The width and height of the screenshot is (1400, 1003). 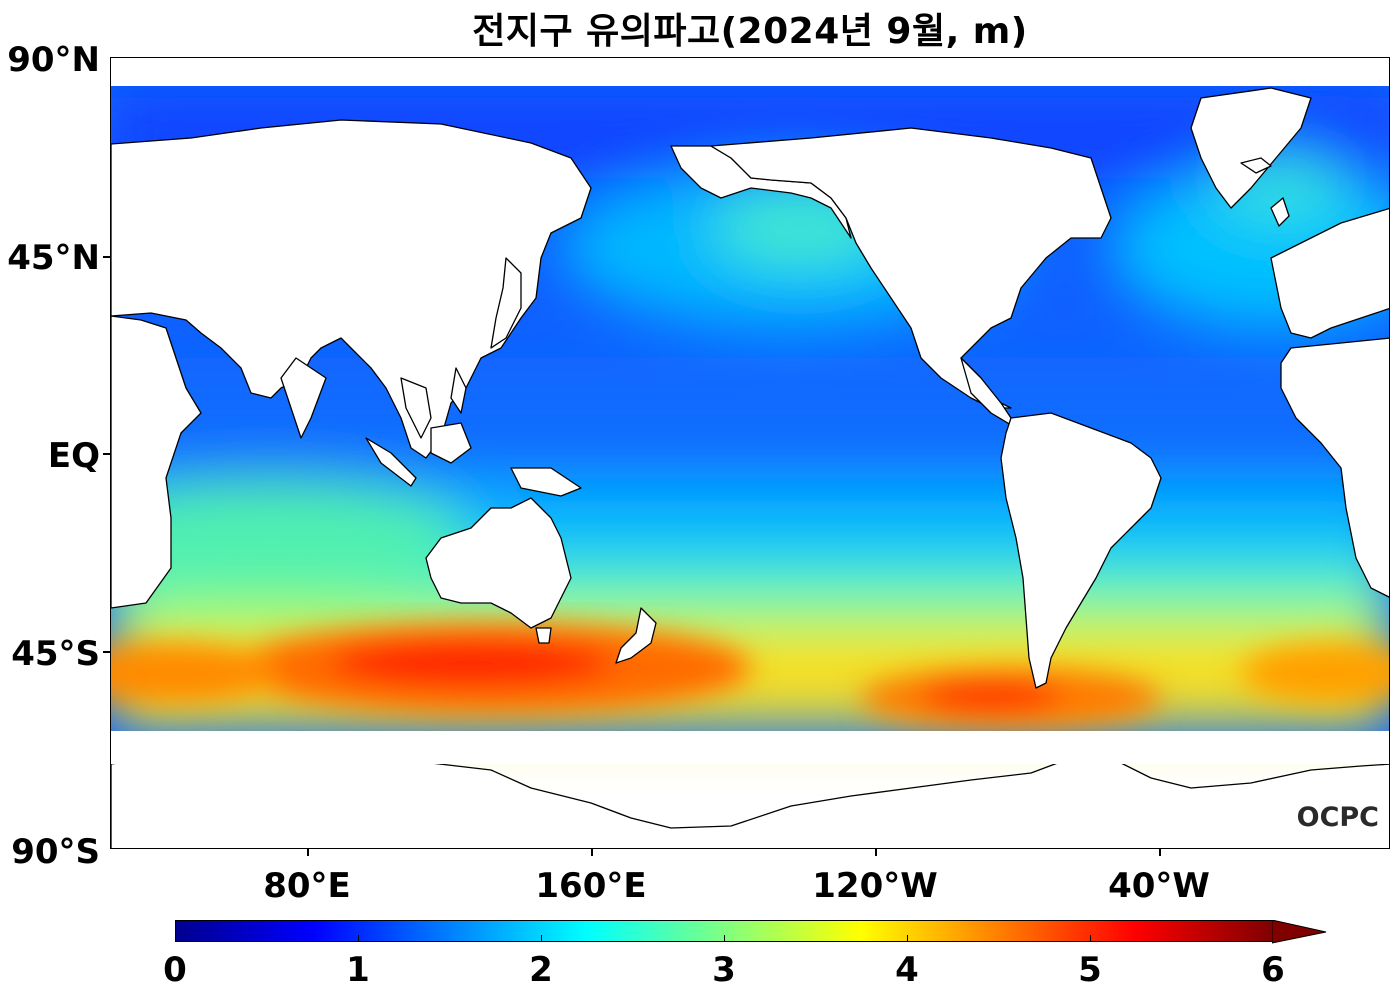 I want to click on lon-label-160e: 160°E, so click(x=591, y=886).